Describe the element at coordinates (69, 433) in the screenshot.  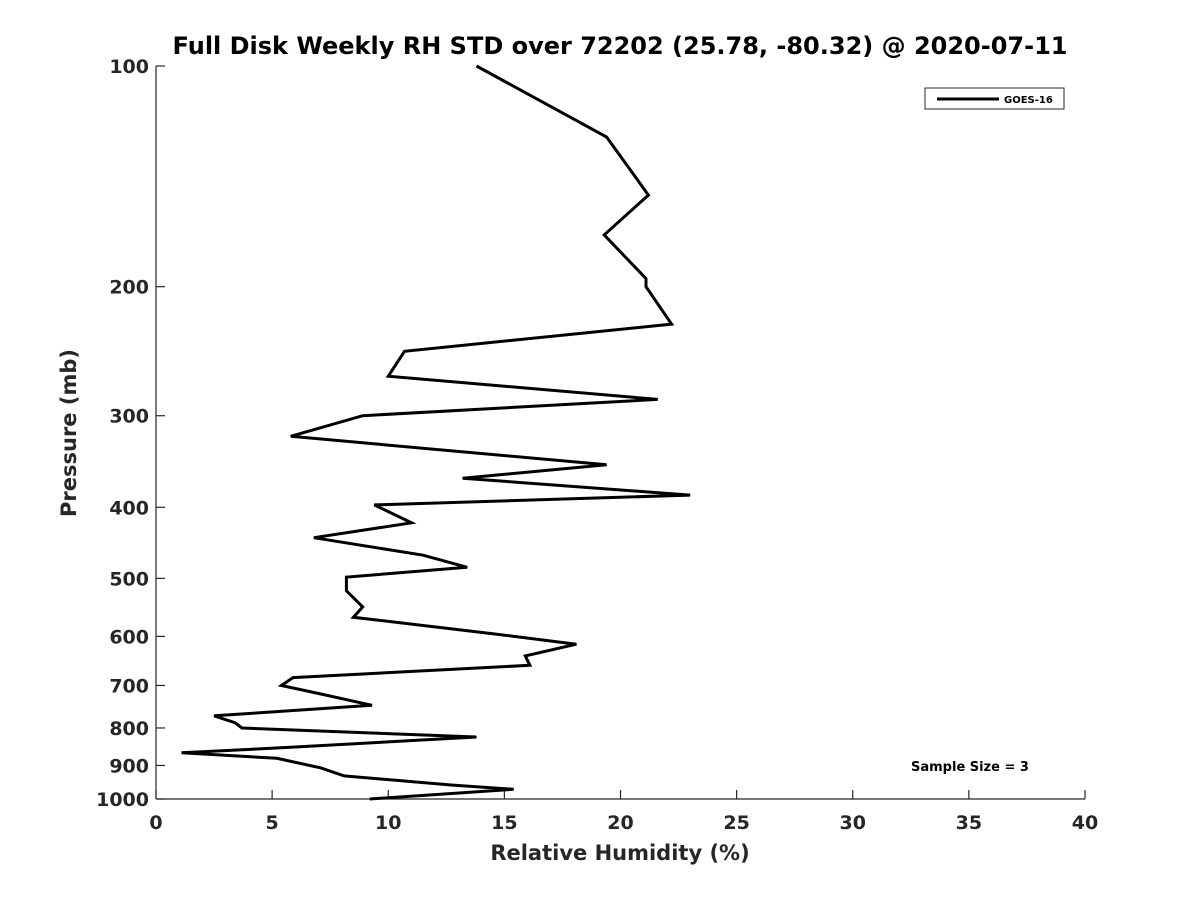
I see `y-axis-label: Pressure (mb)` at that location.